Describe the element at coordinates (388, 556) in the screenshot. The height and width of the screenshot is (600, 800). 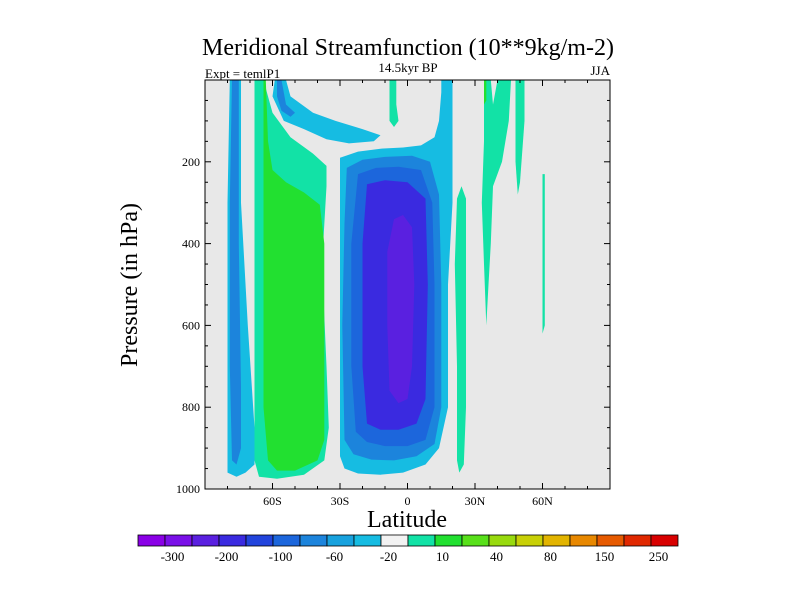
I see `colorbar-label: -20` at that location.